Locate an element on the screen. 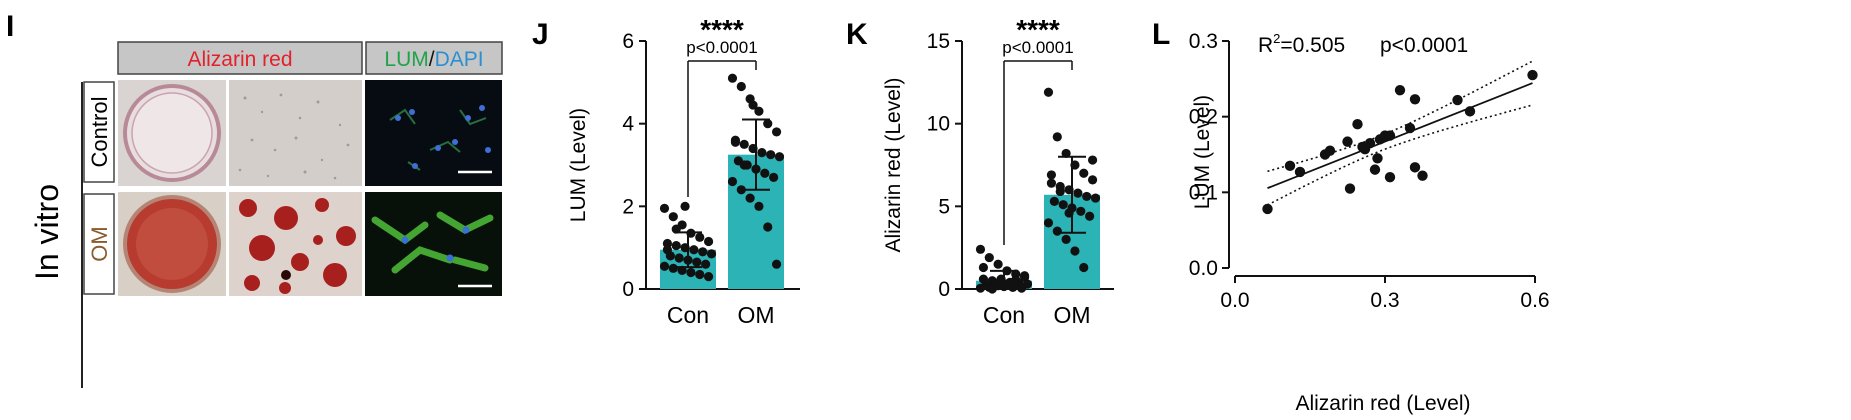 This screenshot has width=1851, height=420. panel-l-y-tick-label: 0.0 is located at coordinates (1203, 268).